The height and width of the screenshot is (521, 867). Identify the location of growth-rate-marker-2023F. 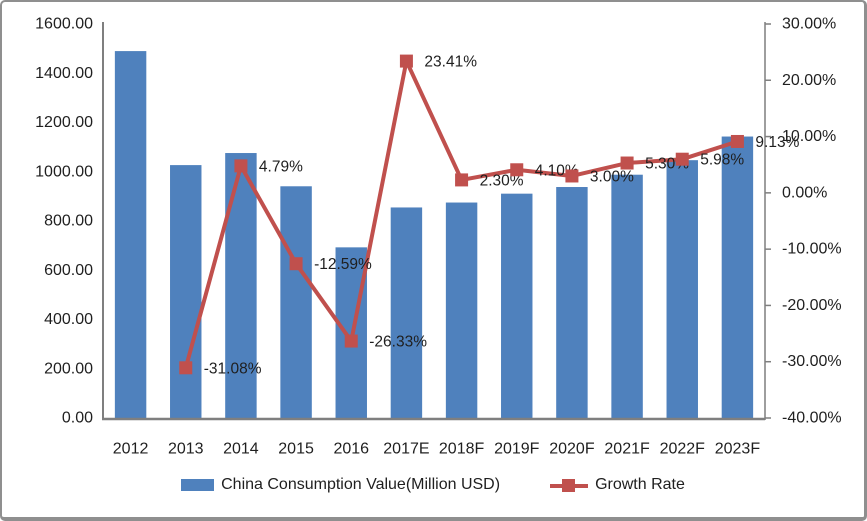
(737, 141).